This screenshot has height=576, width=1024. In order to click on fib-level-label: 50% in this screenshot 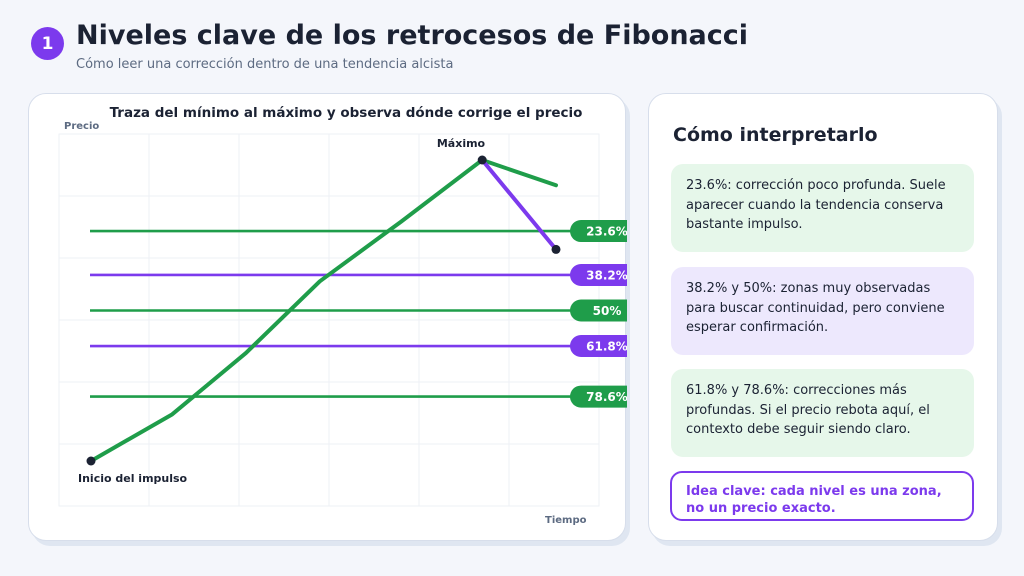, I will do `click(607, 311)`.